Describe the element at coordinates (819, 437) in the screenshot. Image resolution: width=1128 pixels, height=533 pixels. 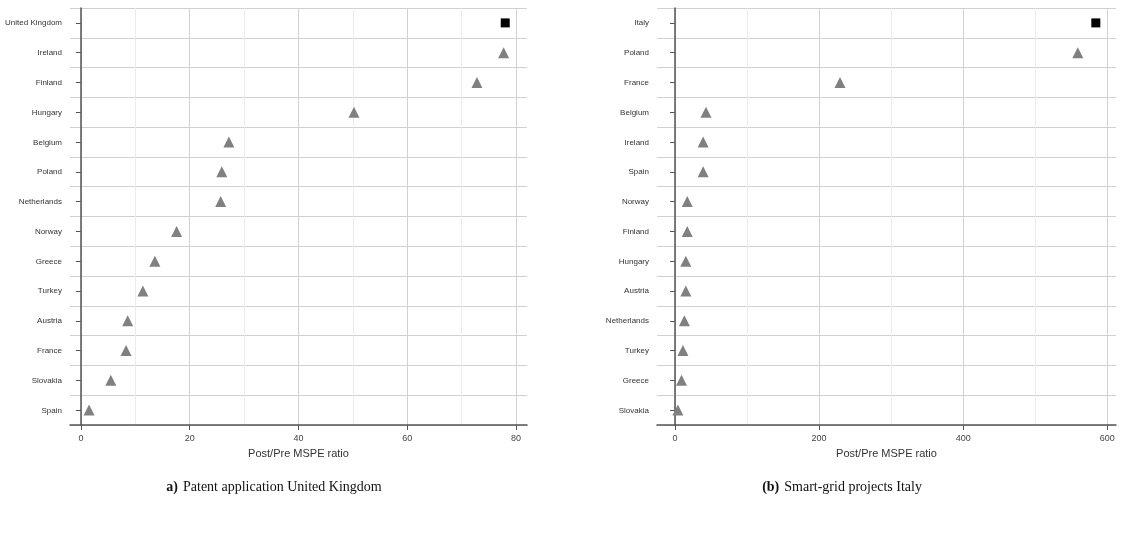
I see `x-tick-label: 200` at that location.